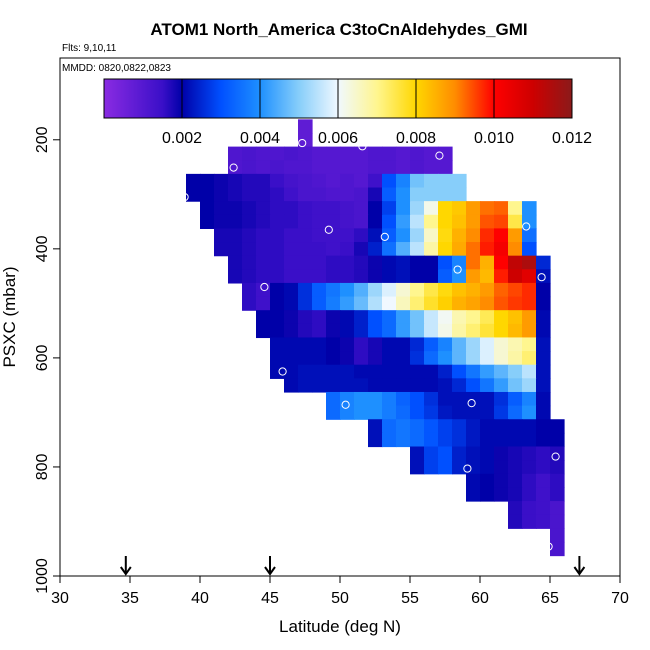 The height and width of the screenshot is (650, 650). Describe the element at coordinates (550, 598) in the screenshot. I see `x-tick-label: 65` at that location.